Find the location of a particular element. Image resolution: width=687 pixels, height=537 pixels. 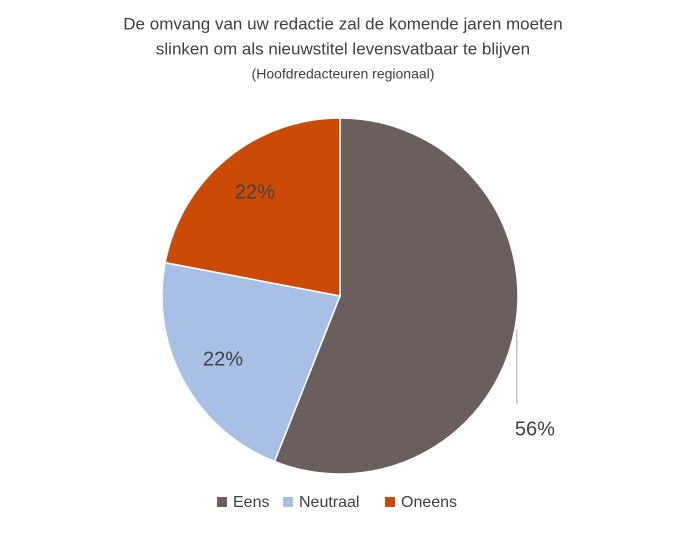

legend-label: Eens is located at coordinates (251, 502).